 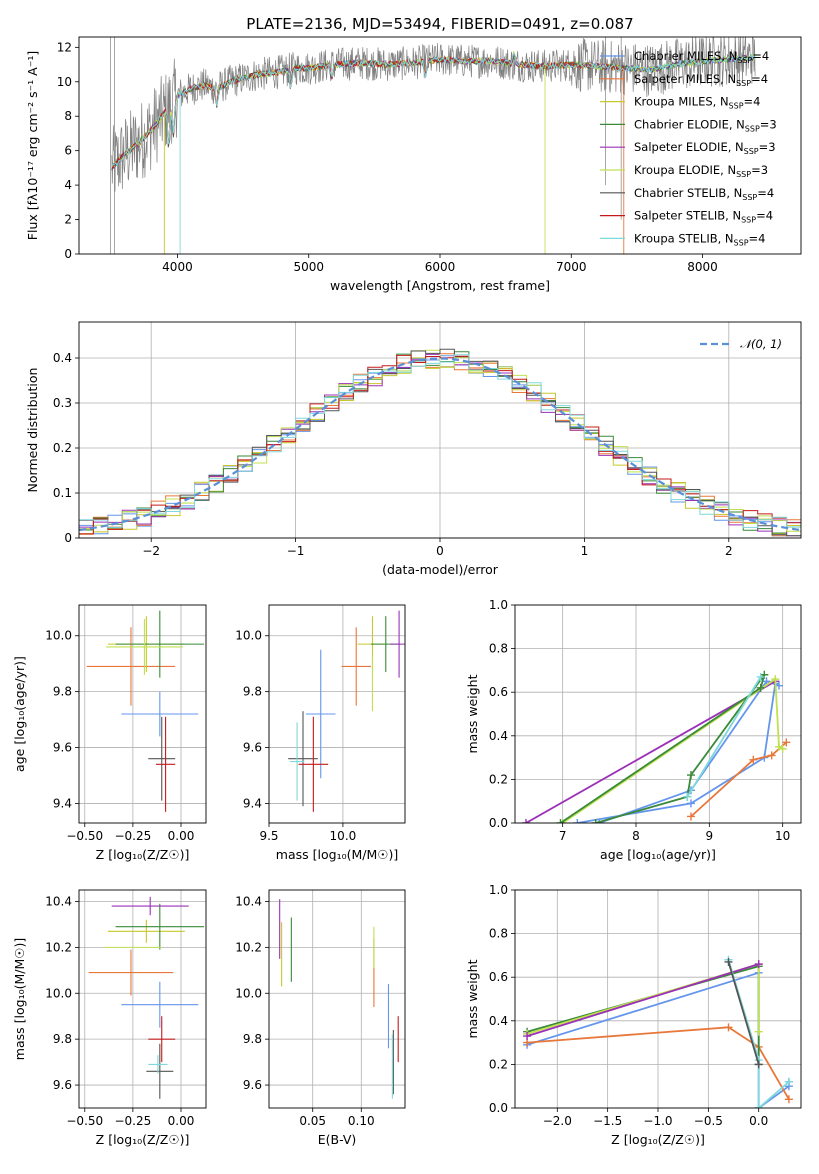 What do you see at coordinates (181, 836) in the screenshot?
I see `x-tick-label: 0.00` at bounding box center [181, 836].